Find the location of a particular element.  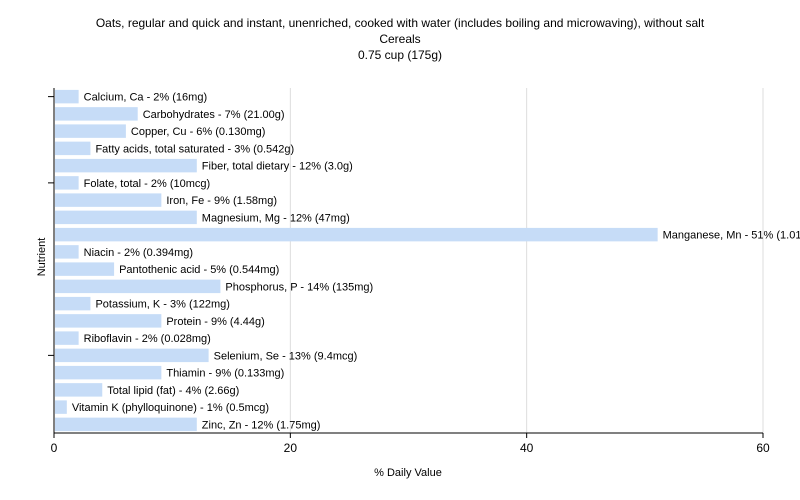

x-tick-label-0: 0 is located at coordinates (54, 448).